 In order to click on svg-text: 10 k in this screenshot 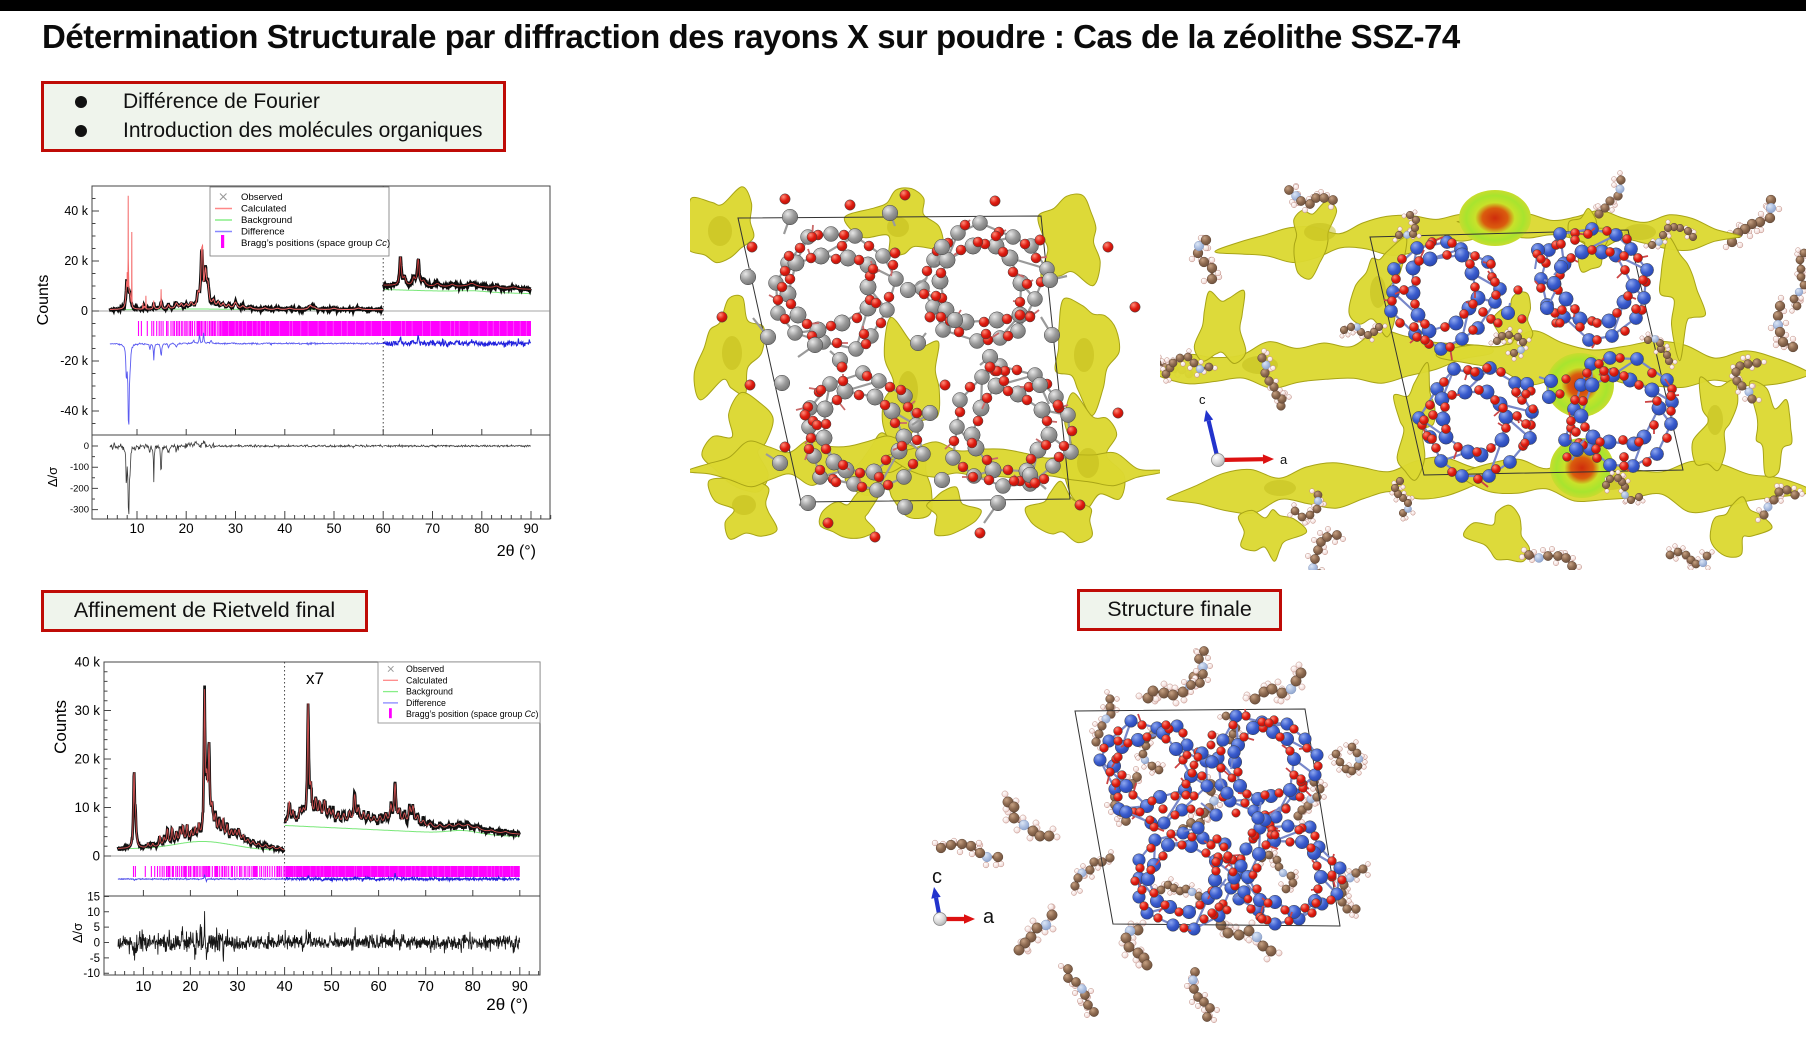, I will do `click(87, 807)`.